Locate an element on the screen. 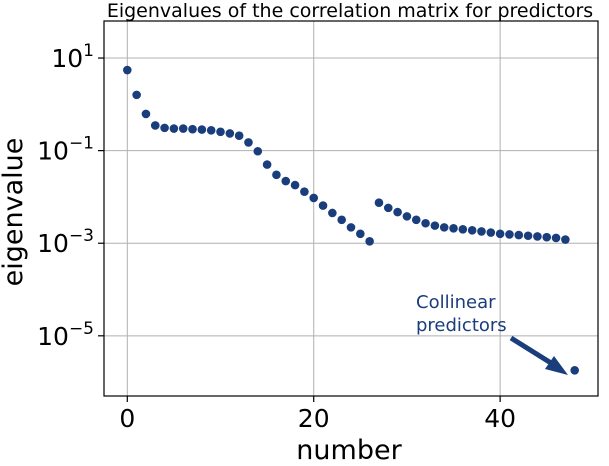 The image size is (609, 466). y-tick-label: 10¹ is located at coordinates (72, 57).